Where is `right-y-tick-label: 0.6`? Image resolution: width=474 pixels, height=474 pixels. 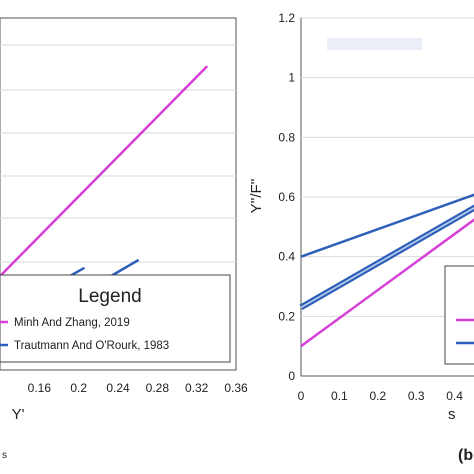
right-y-tick-label: 0.6 is located at coordinates (286, 197).